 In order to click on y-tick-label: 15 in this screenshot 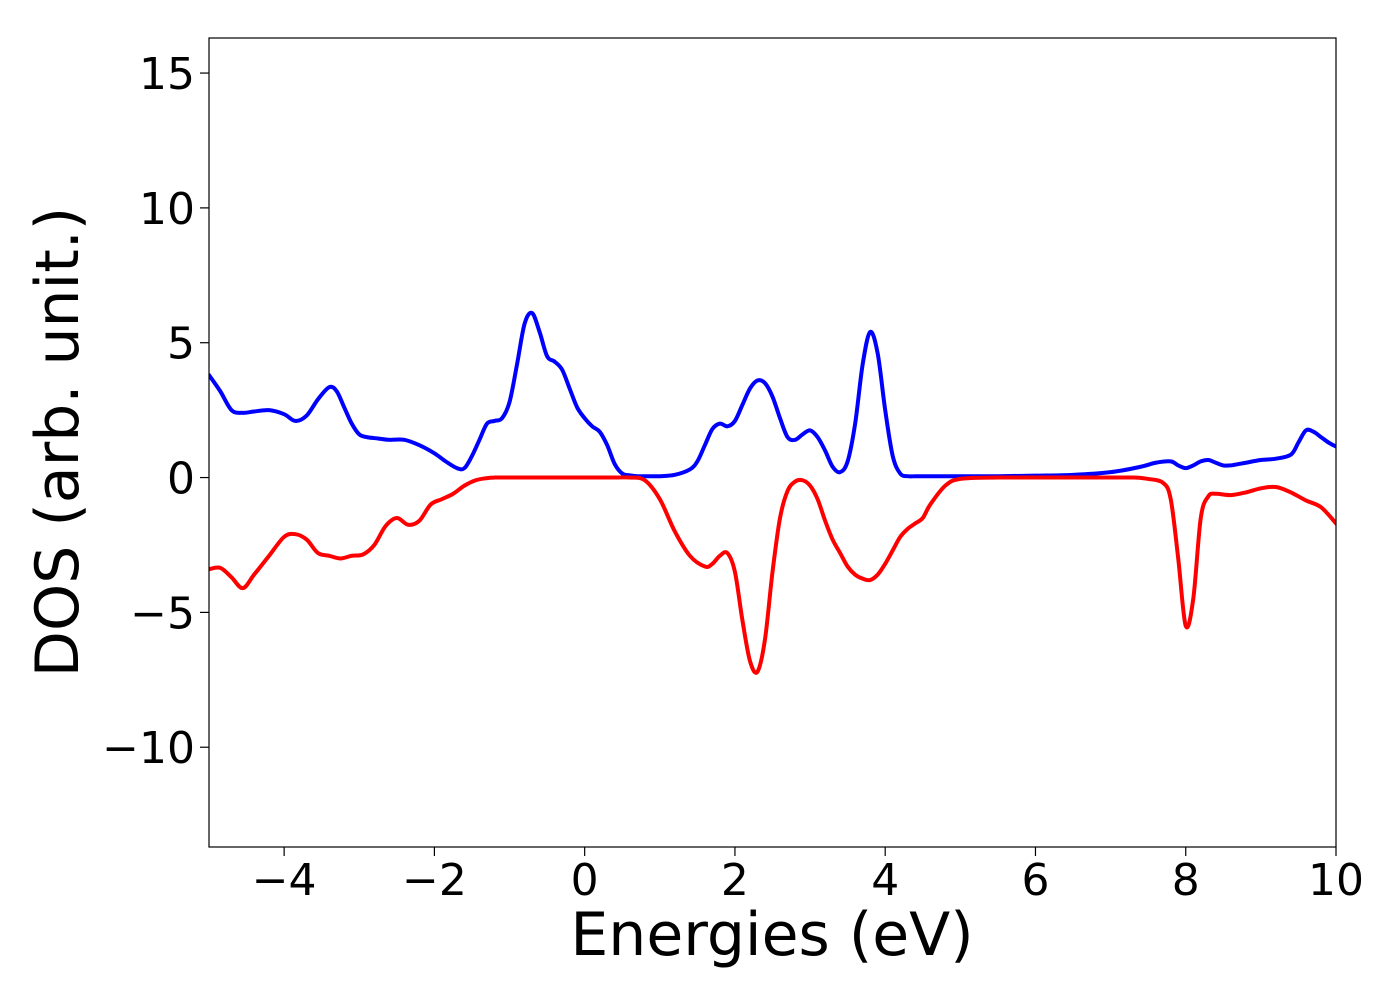, I will do `click(167, 74)`.